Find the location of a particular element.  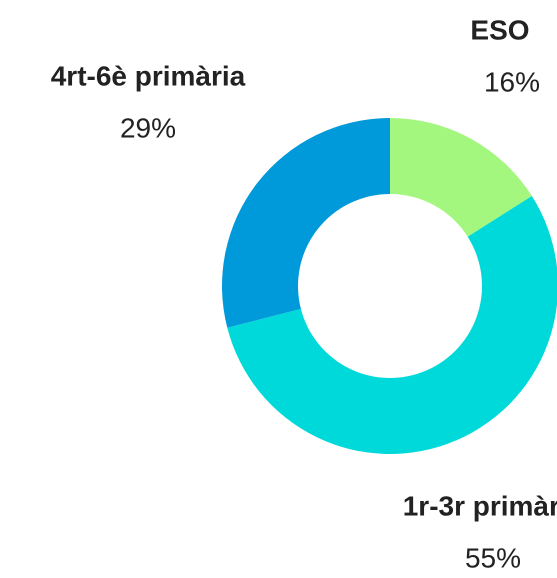

slice-label: 1r-3r primària is located at coordinates (480, 505).